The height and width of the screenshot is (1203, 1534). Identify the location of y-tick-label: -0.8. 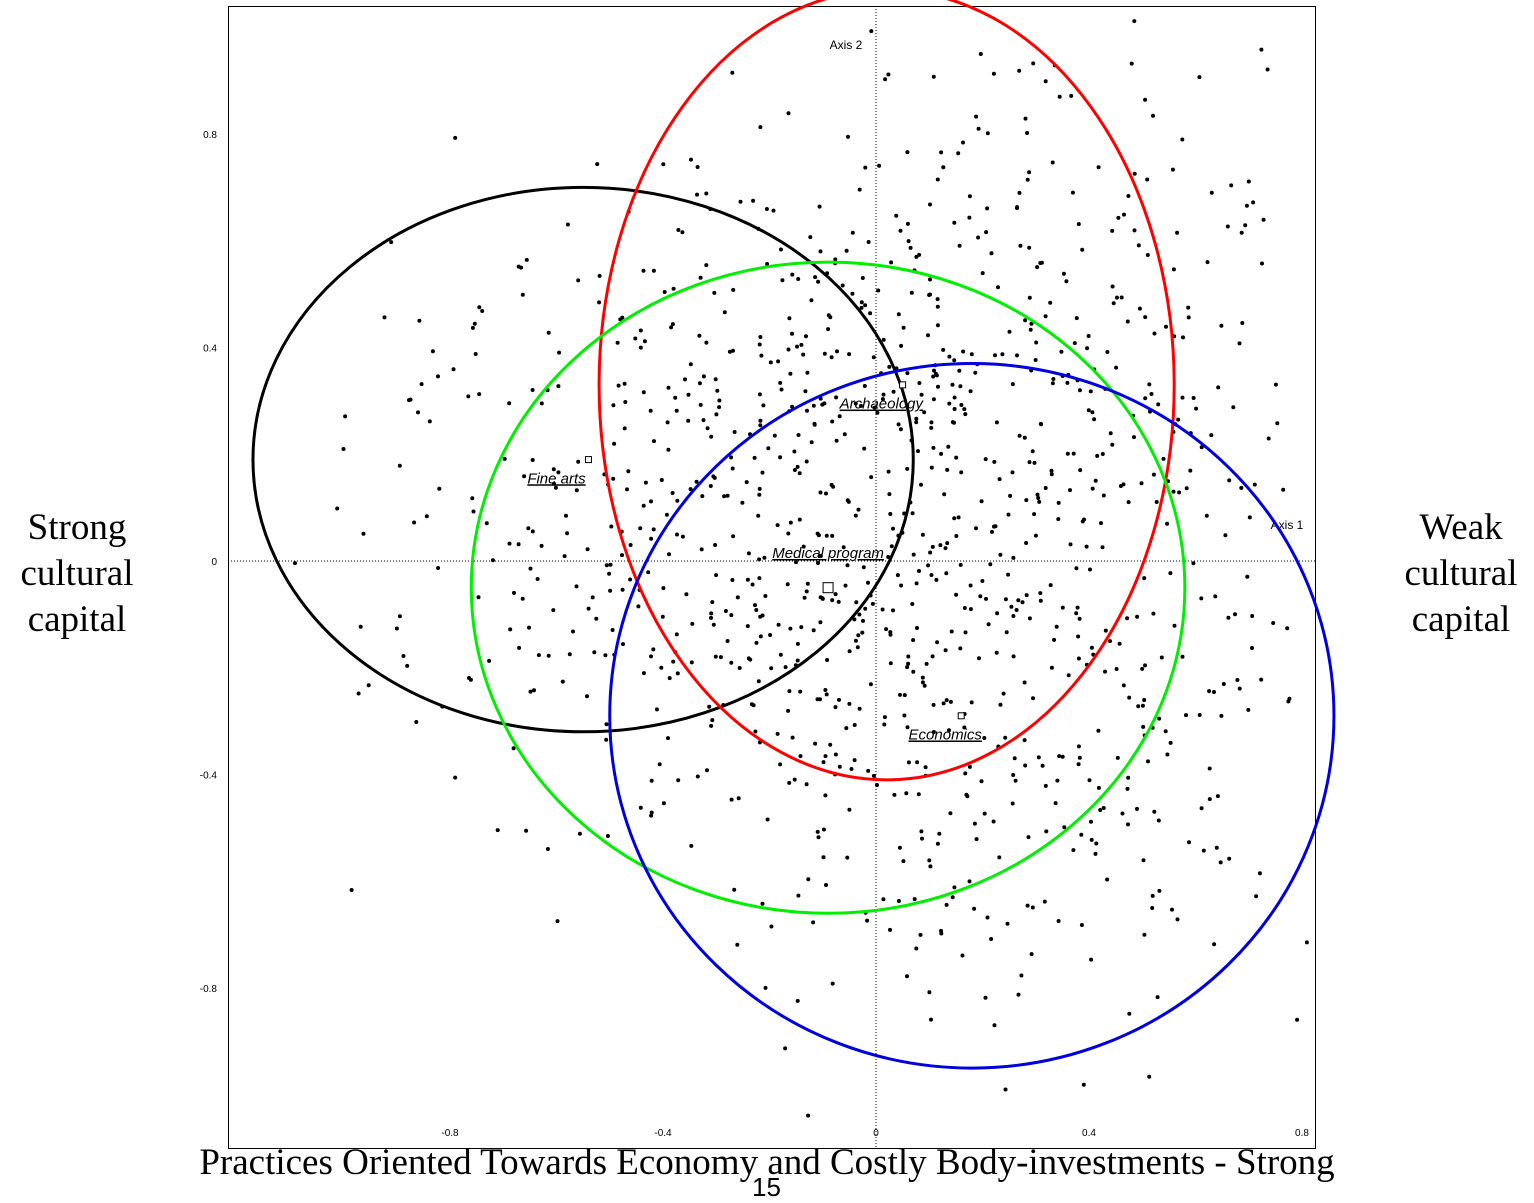
(209, 989).